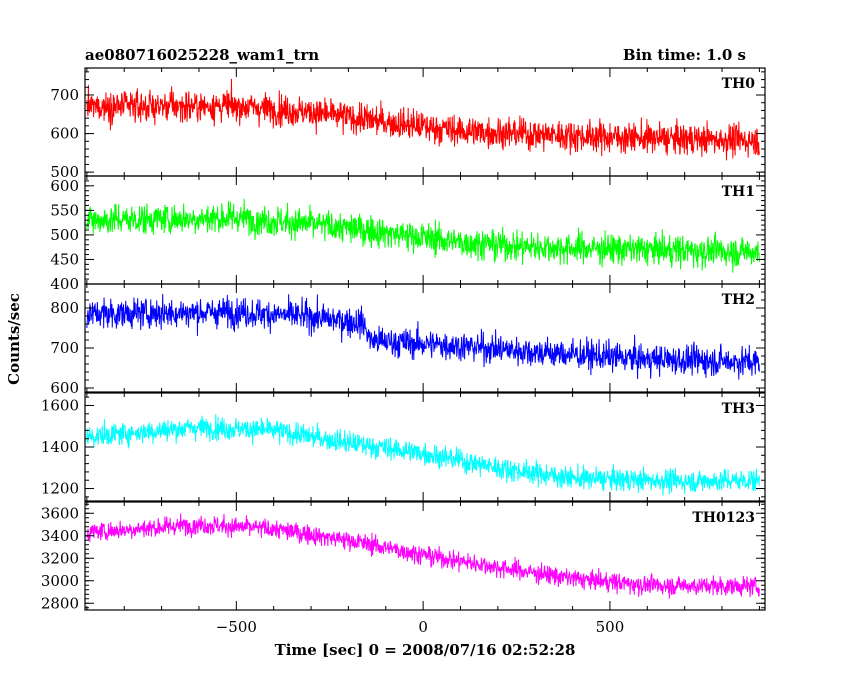 This screenshot has height=680, width=850. Describe the element at coordinates (60, 513) in the screenshot. I see `y-tick-label: 3600` at that location.